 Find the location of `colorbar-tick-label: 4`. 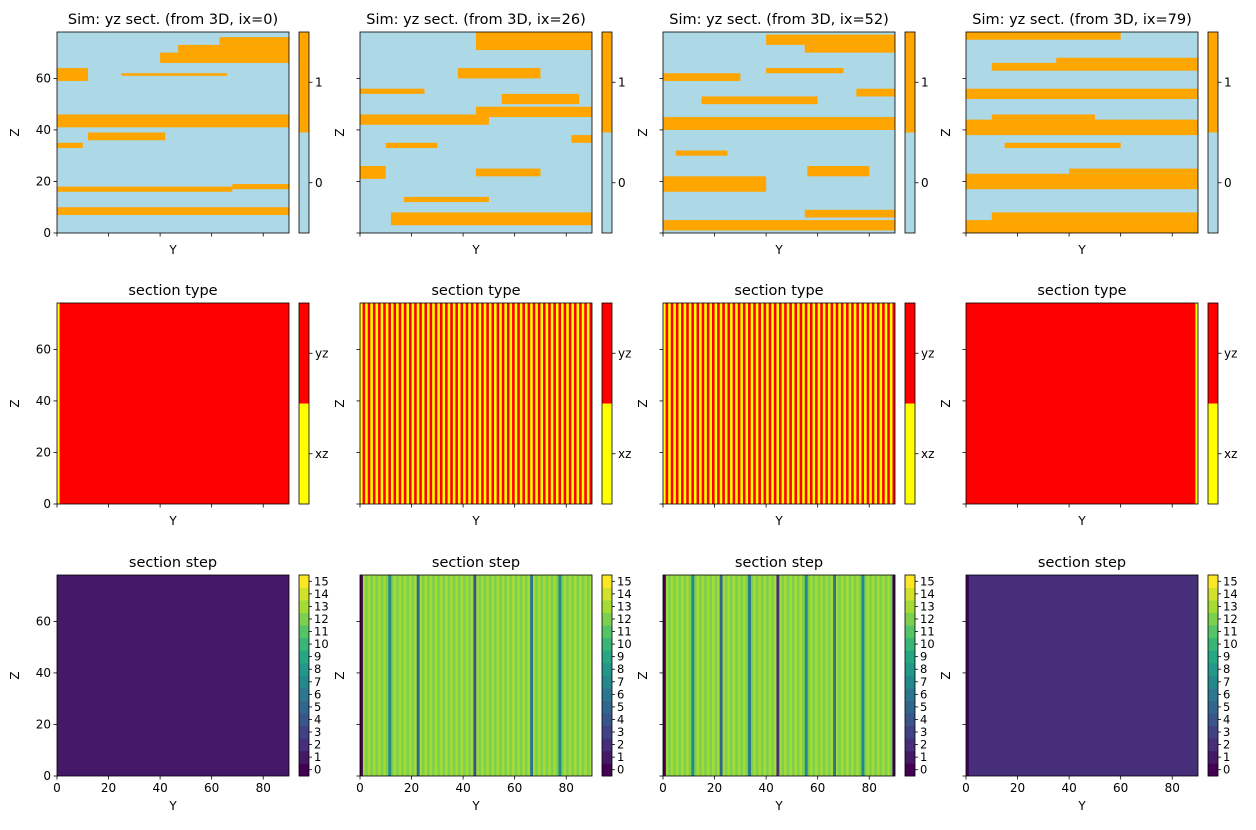

colorbar-tick-label: 4 is located at coordinates (317, 719).